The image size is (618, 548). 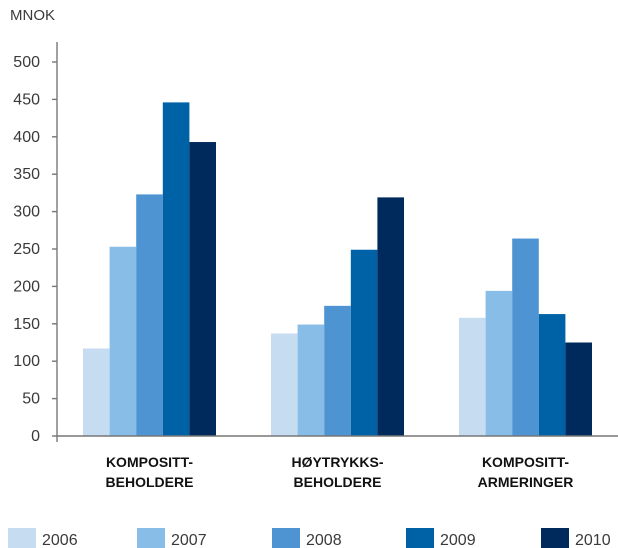 I want to click on category-label: HØYTRYKKS-, so click(x=337, y=462).